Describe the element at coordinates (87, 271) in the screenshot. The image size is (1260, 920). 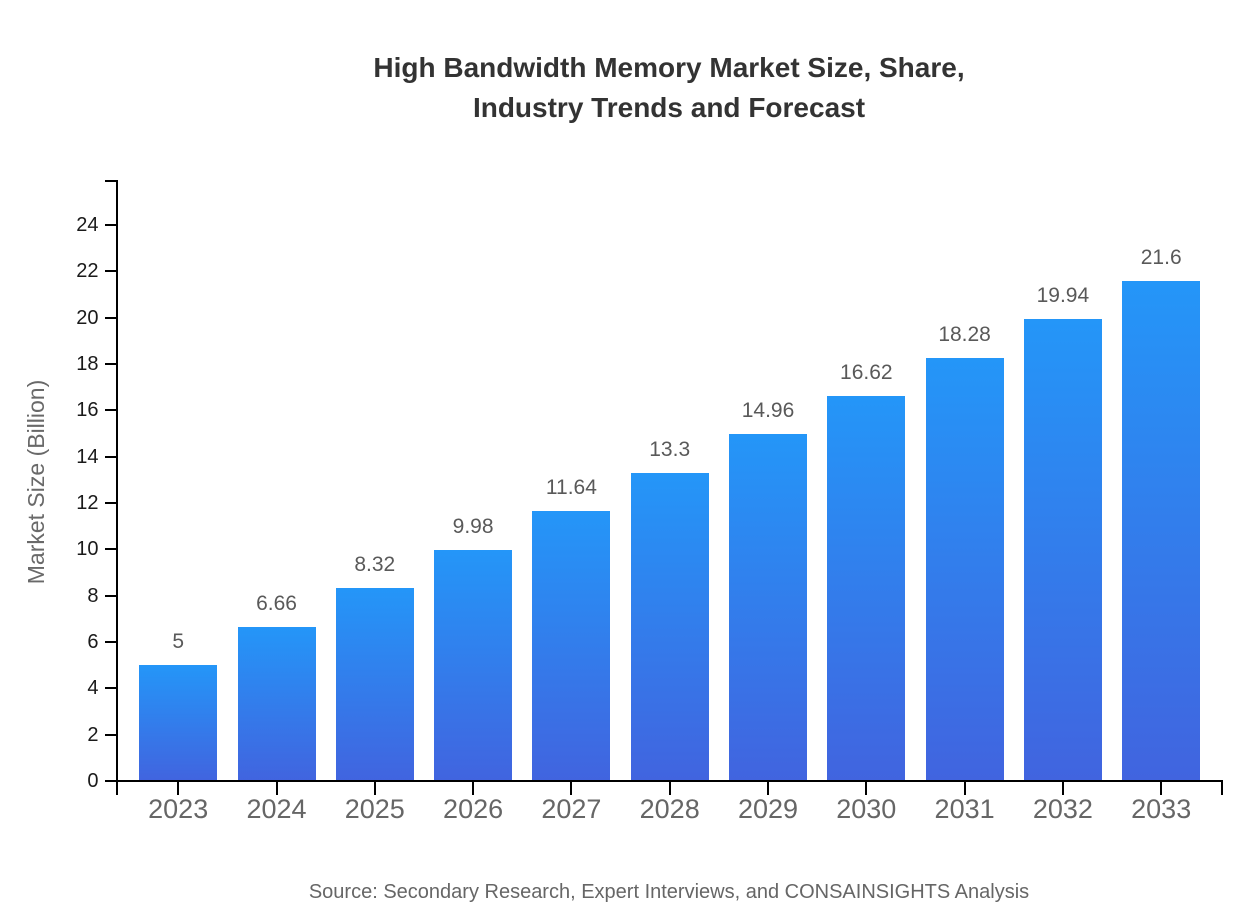
I see `y-tick-label: 22` at that location.